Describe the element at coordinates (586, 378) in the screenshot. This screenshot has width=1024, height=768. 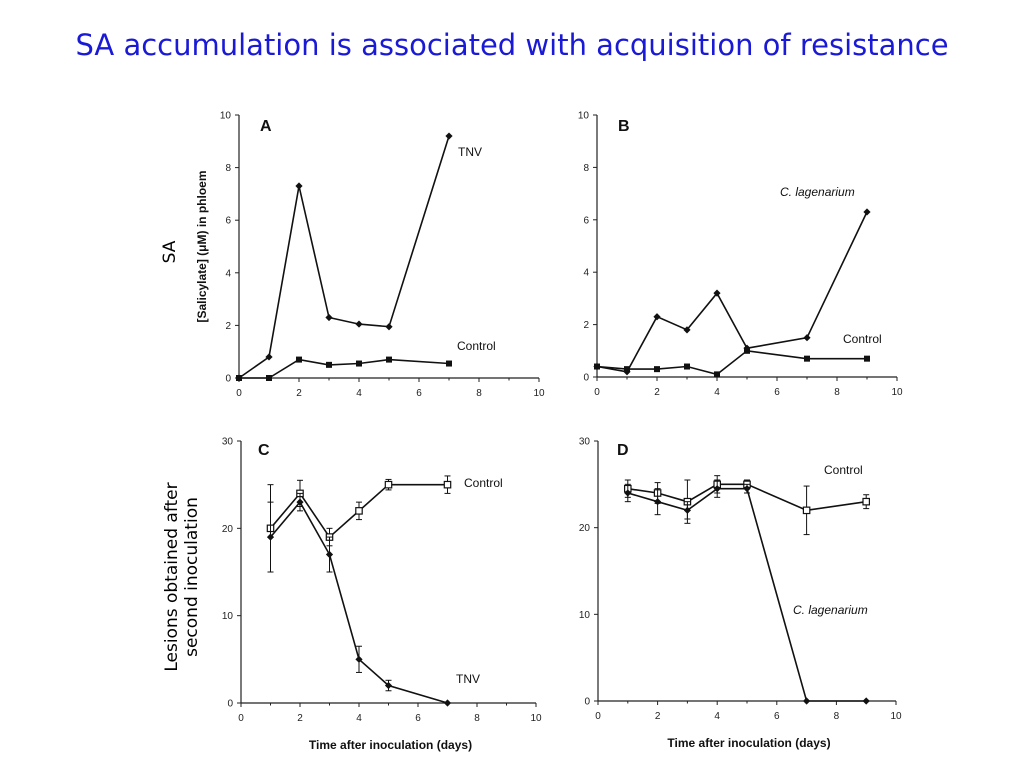
I see `panel-b-y-tick-label: 0` at that location.